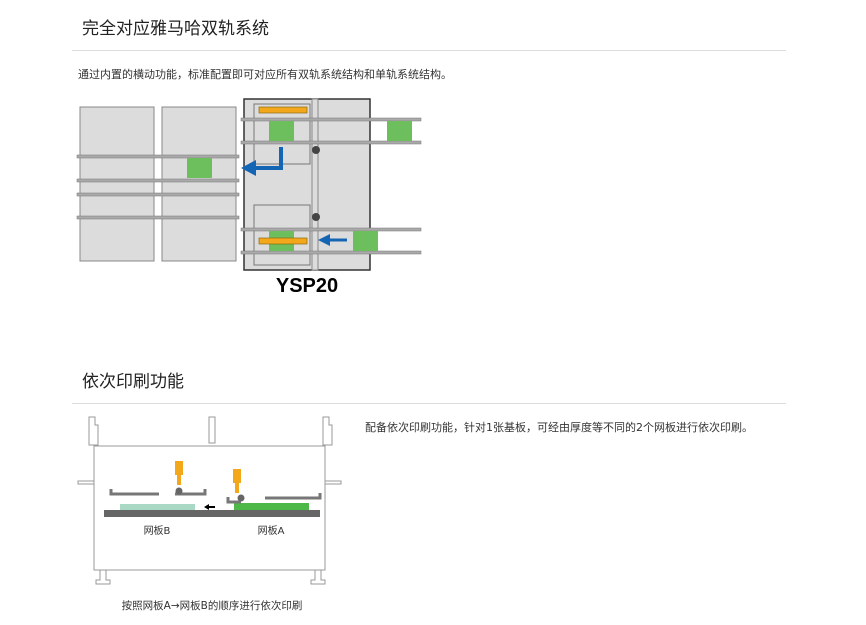 This screenshot has height=625, width=866. Describe the element at coordinates (265, 74) in the screenshot. I see `section-description: 通过内置的横动功能，标准配置即可对应所有双轨系统结构和单轨系统结构。` at that location.